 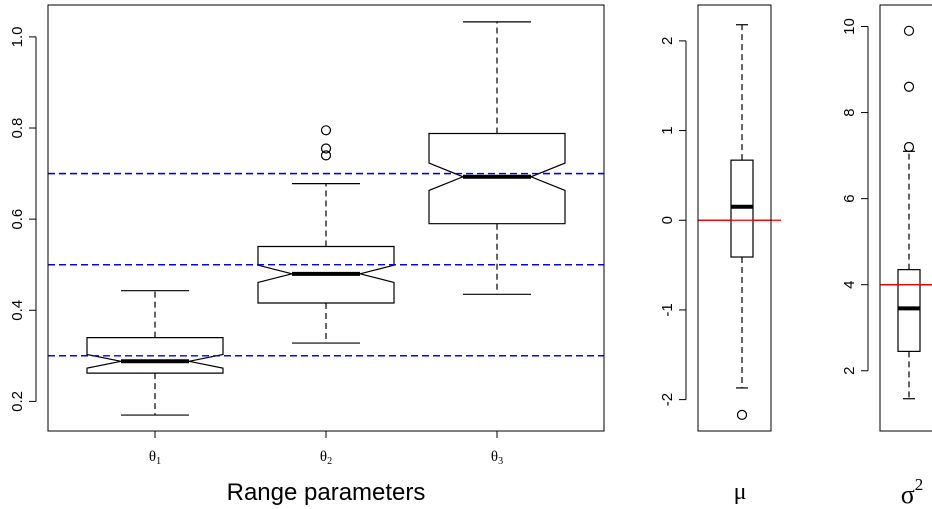 I want to click on y-tick-label: 0.8, so click(x=17, y=128).